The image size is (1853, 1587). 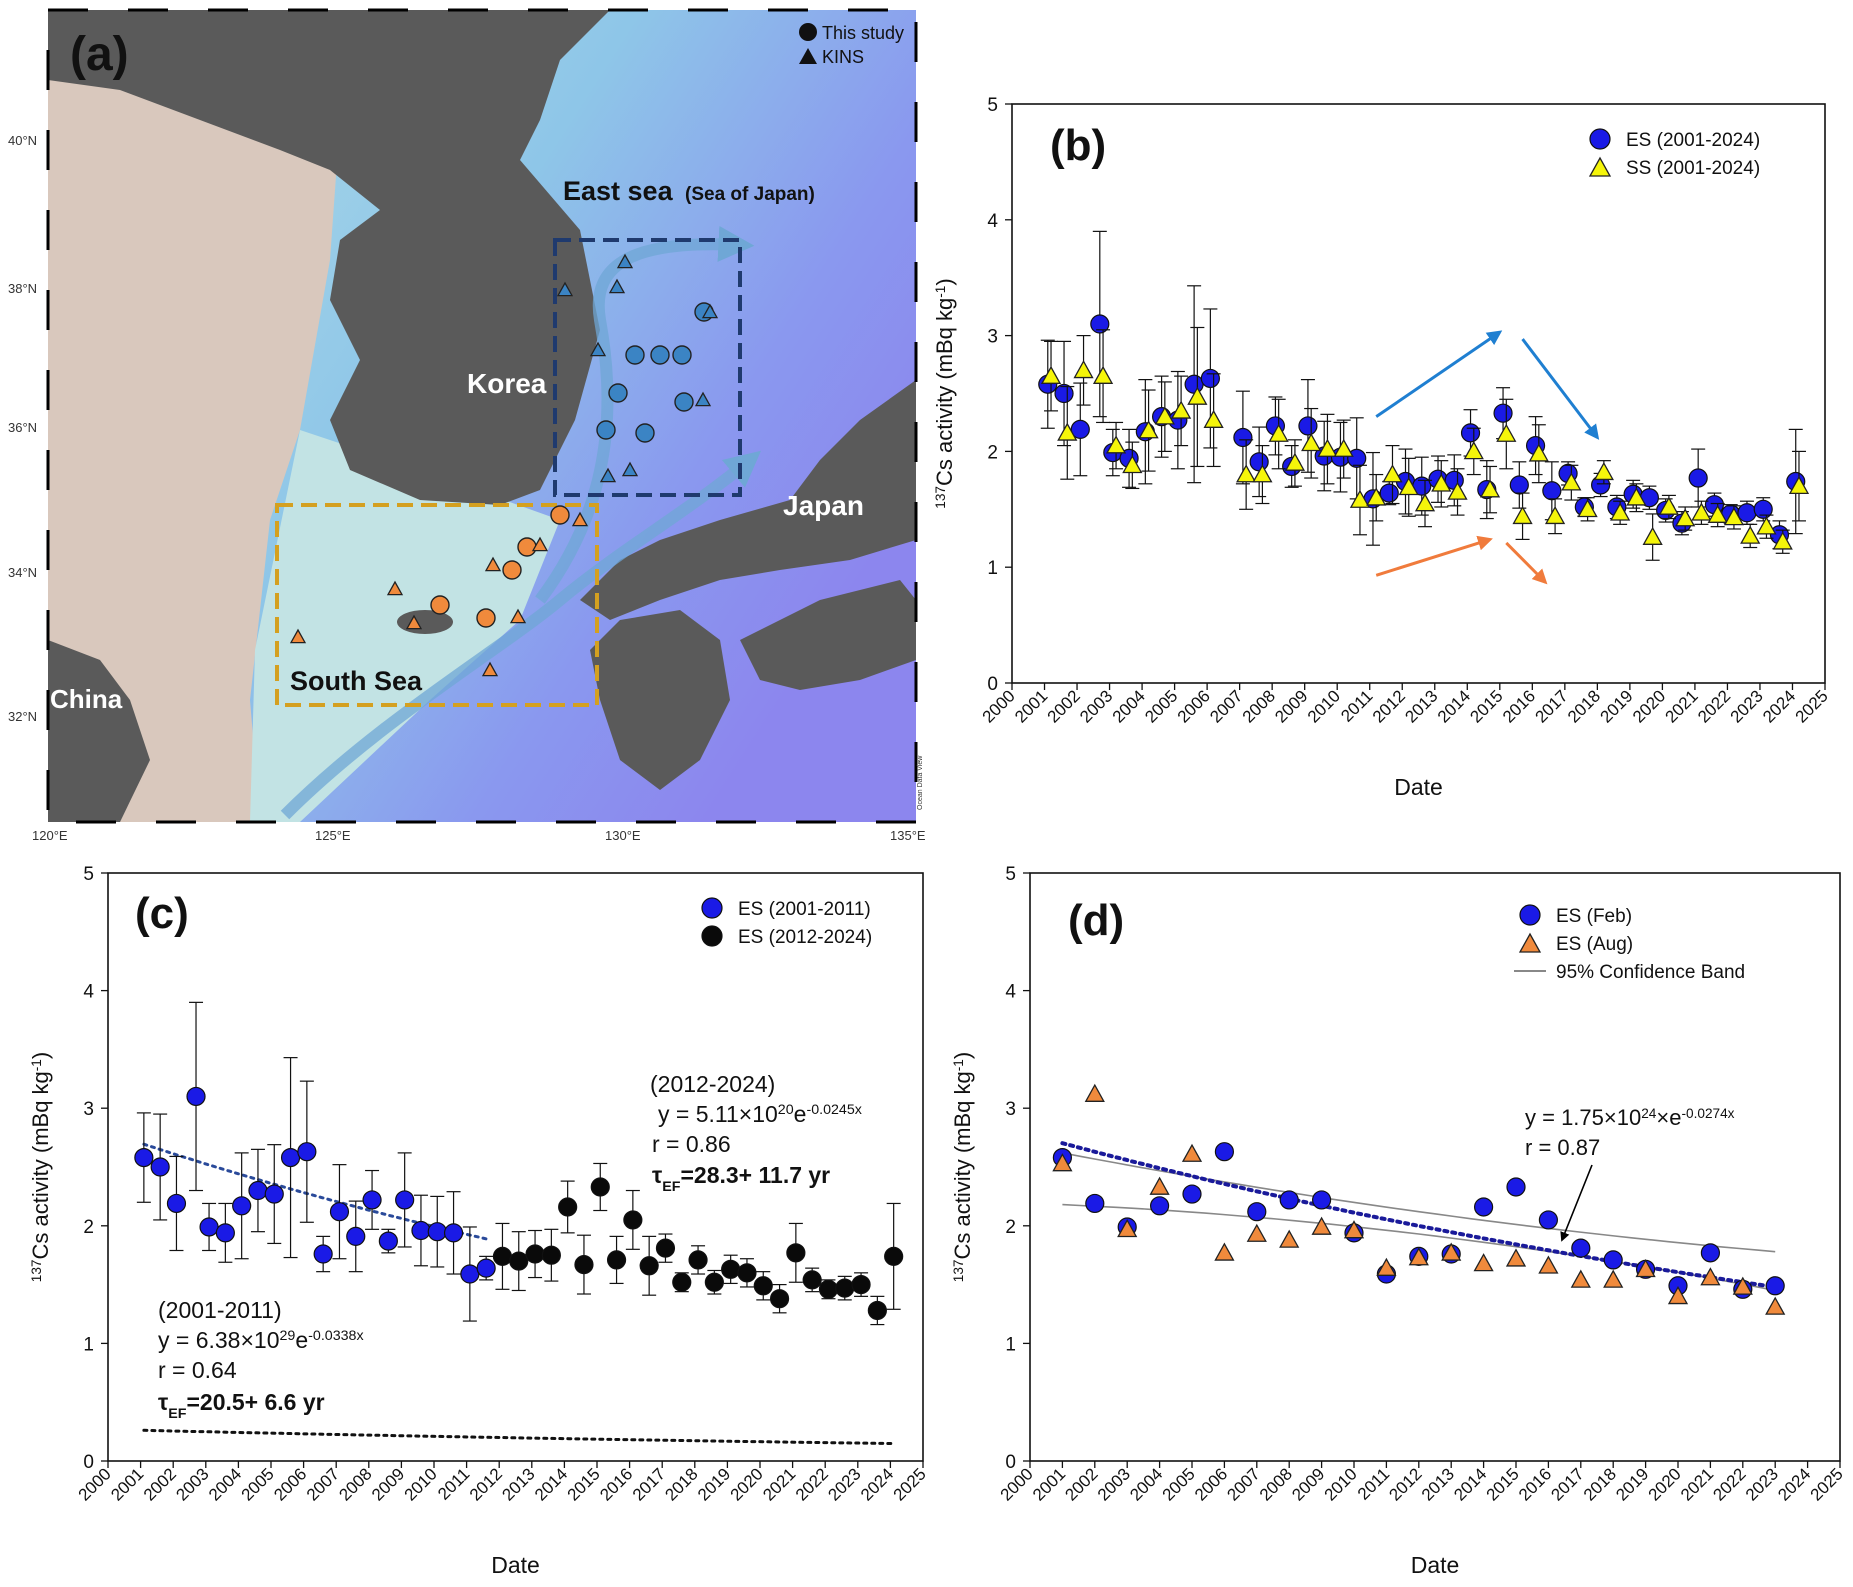 What do you see at coordinates (660, 700) in the screenshot?
I see `kyushu-land` at bounding box center [660, 700].